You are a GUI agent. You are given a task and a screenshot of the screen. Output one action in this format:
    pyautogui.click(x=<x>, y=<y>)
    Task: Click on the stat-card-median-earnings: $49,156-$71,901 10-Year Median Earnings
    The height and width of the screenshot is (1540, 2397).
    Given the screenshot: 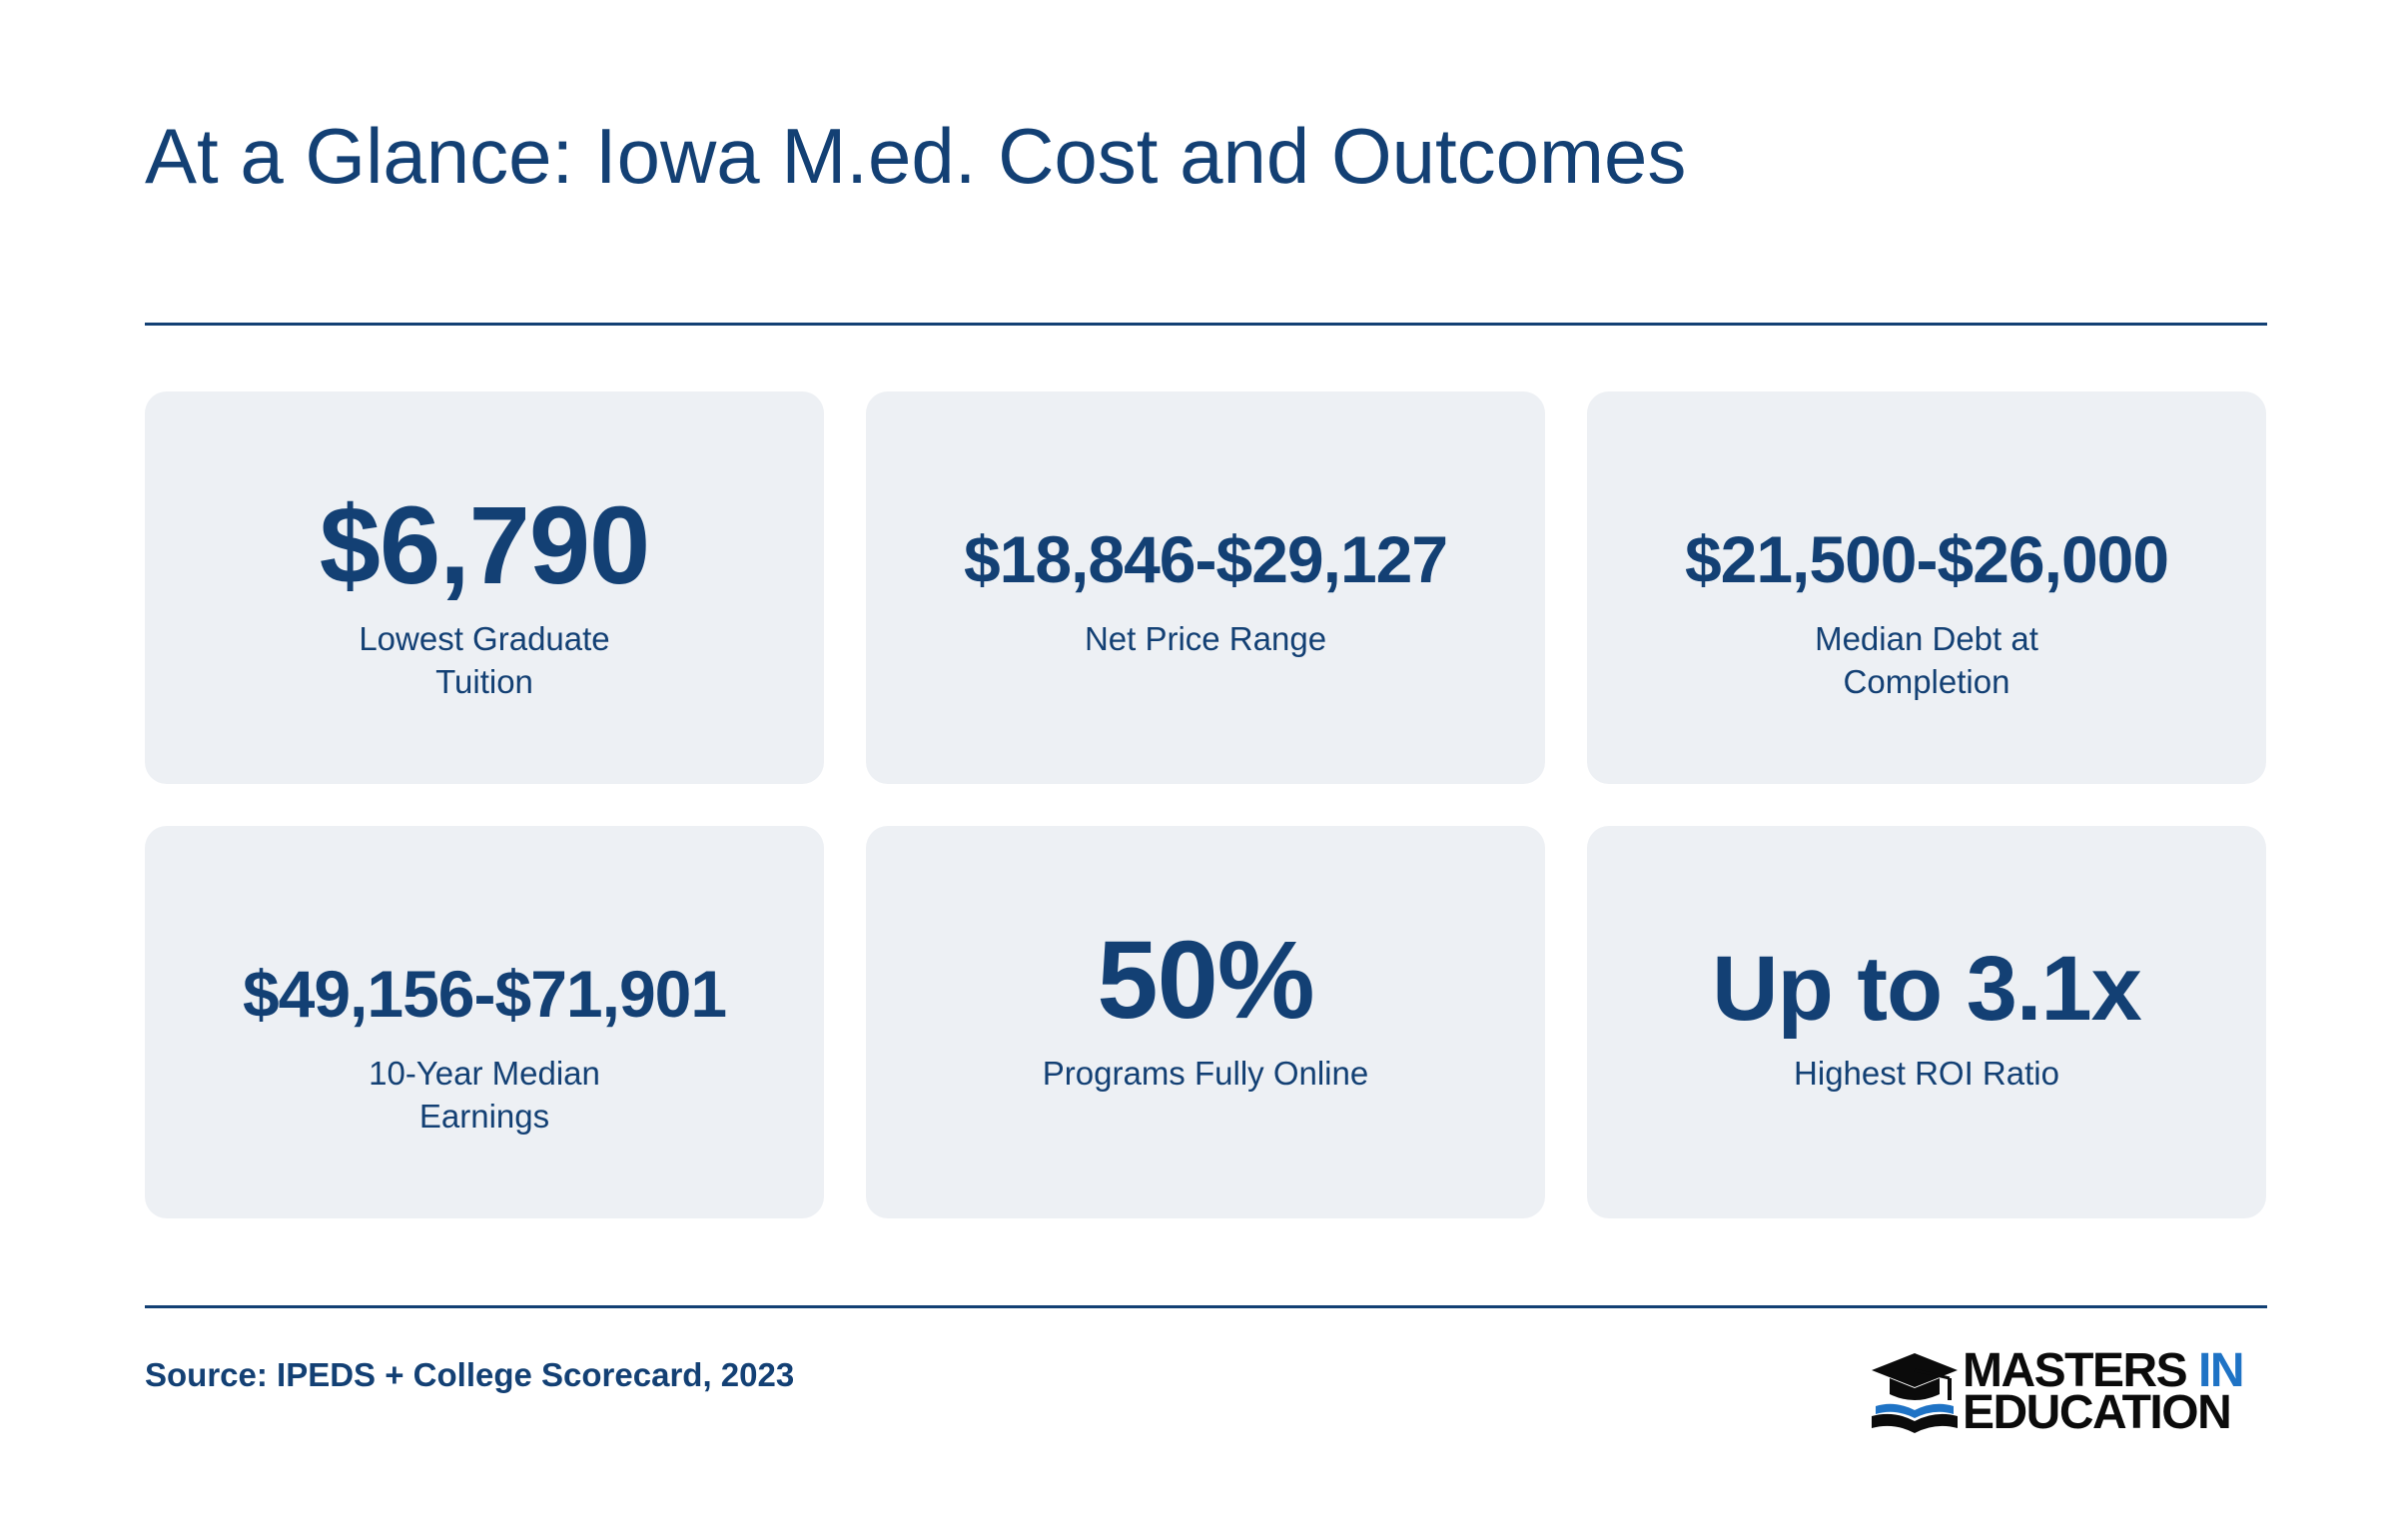 What is the action you would take?
    pyautogui.click(x=485, y=1022)
    